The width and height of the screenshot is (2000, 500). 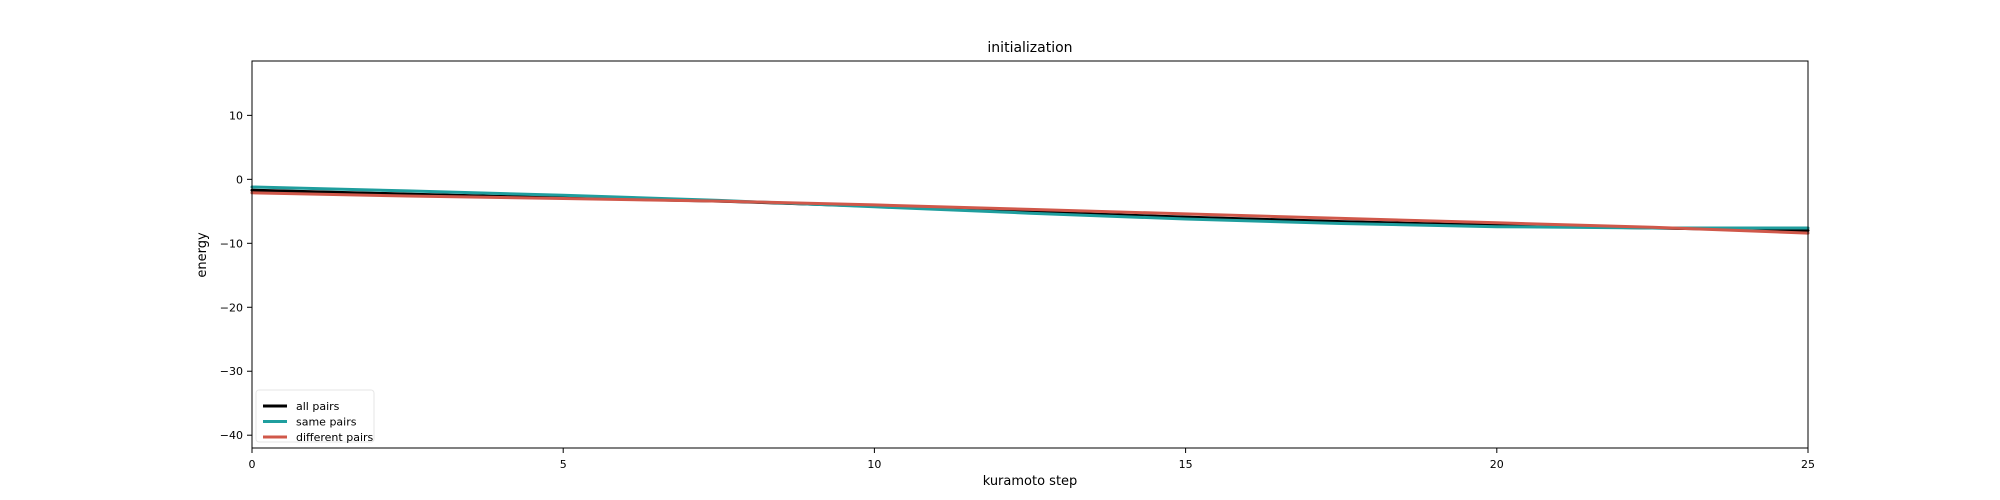 What do you see at coordinates (1030, 481) in the screenshot?
I see `x-axis-label: kuramoto step` at bounding box center [1030, 481].